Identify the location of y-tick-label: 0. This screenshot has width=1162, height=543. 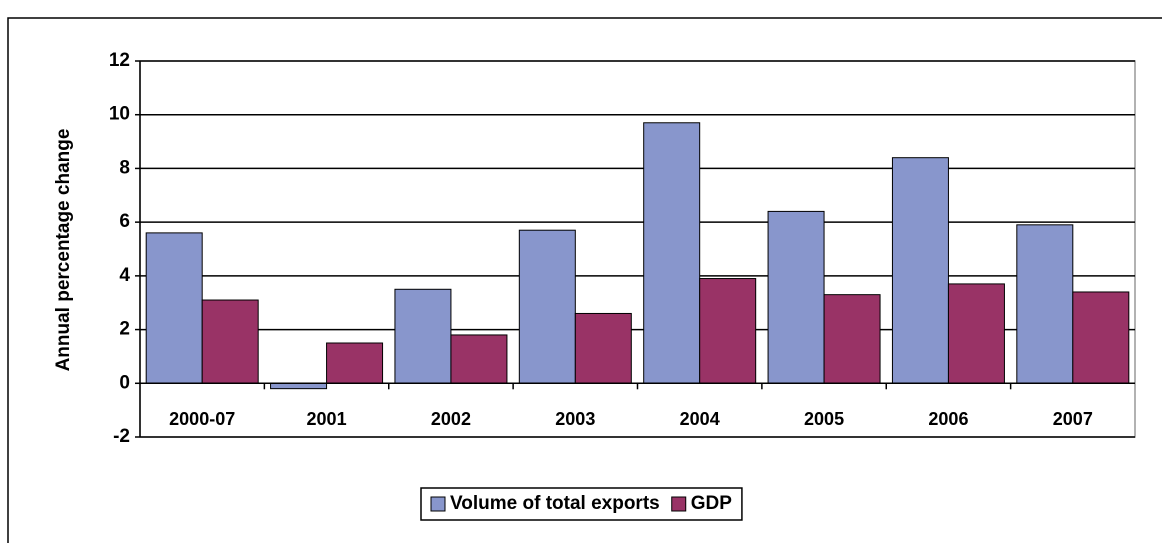
(124, 382).